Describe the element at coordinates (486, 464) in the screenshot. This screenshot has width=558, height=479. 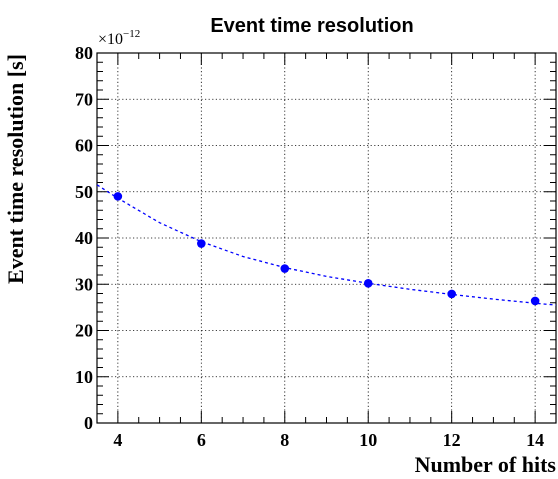
I see `x-axis-label: Number of hits` at that location.